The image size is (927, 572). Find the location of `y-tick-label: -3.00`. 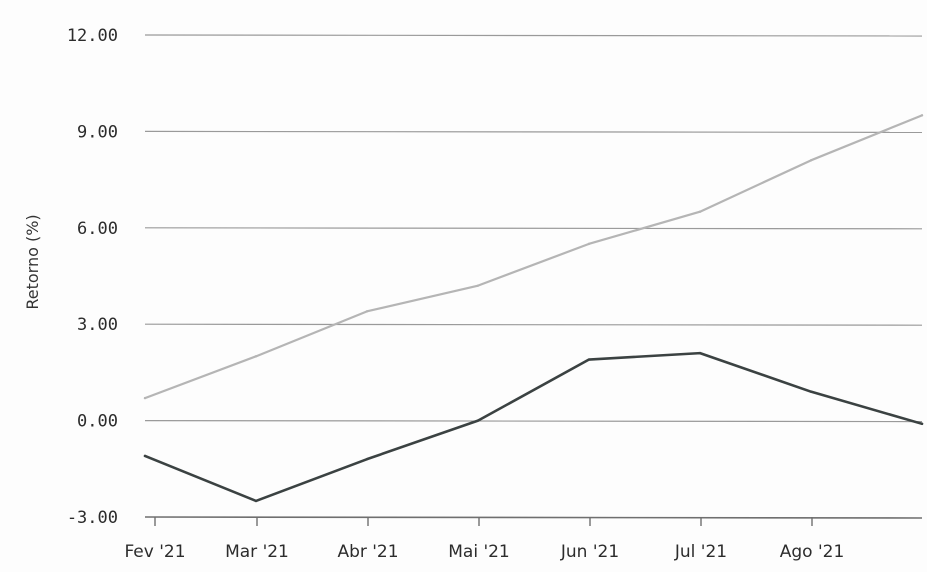

y-tick-label: -3.00 is located at coordinates (92, 518).